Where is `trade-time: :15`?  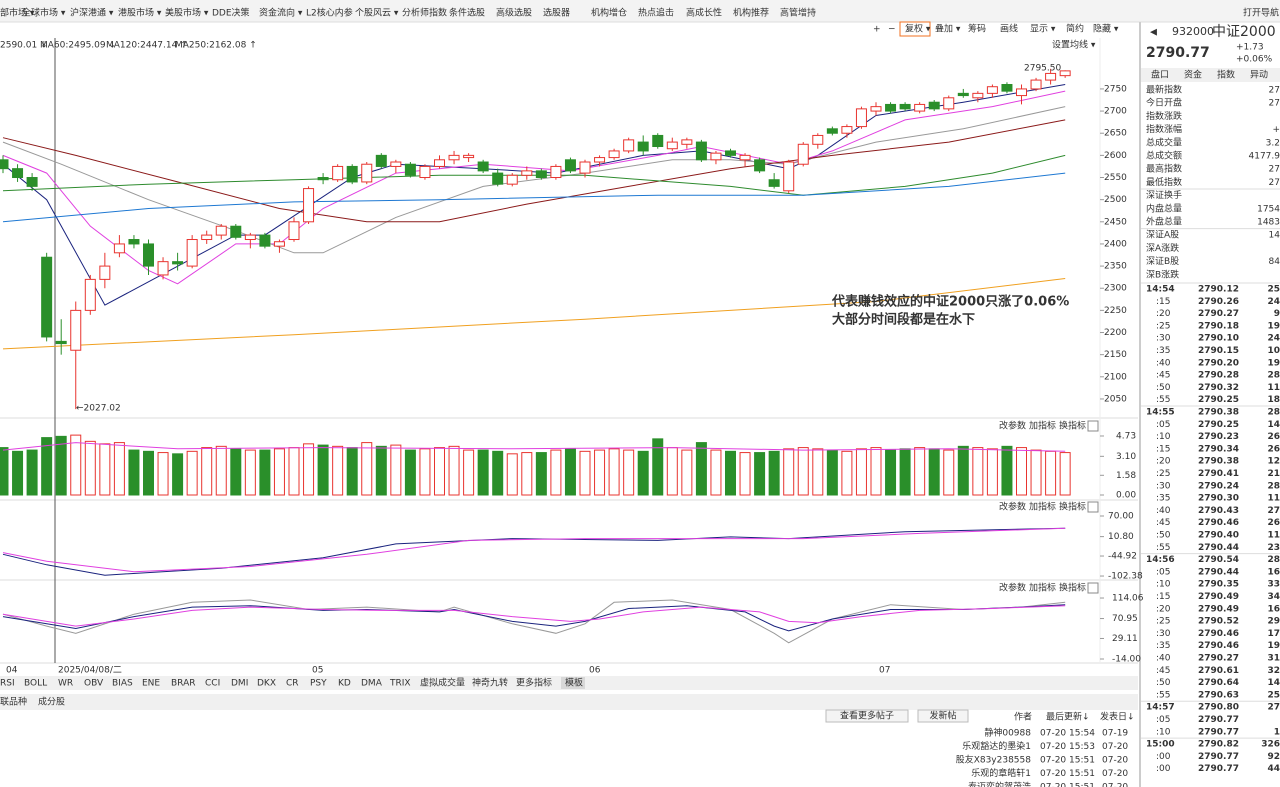 trade-time: :15 is located at coordinates (1163, 302).